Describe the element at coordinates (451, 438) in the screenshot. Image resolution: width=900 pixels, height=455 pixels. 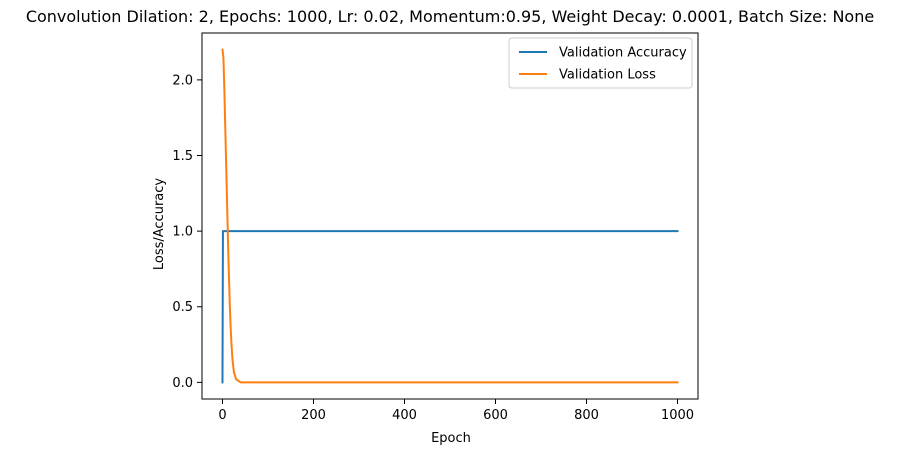
I see `x-axis-label: Epoch` at that location.